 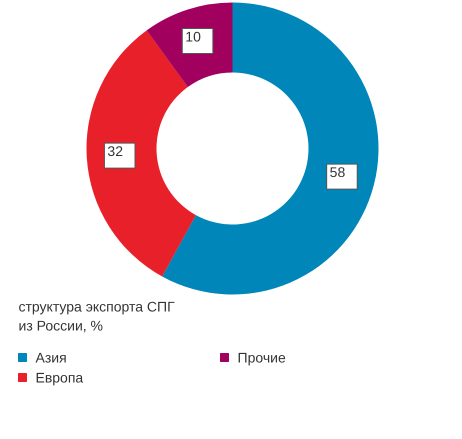 What do you see at coordinates (115, 151) in the screenshot?
I see `data-label: 32` at bounding box center [115, 151].